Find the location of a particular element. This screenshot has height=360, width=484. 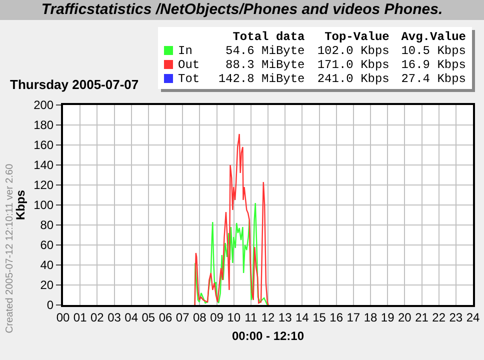

x-tick-label: 02 is located at coordinates (97, 317).